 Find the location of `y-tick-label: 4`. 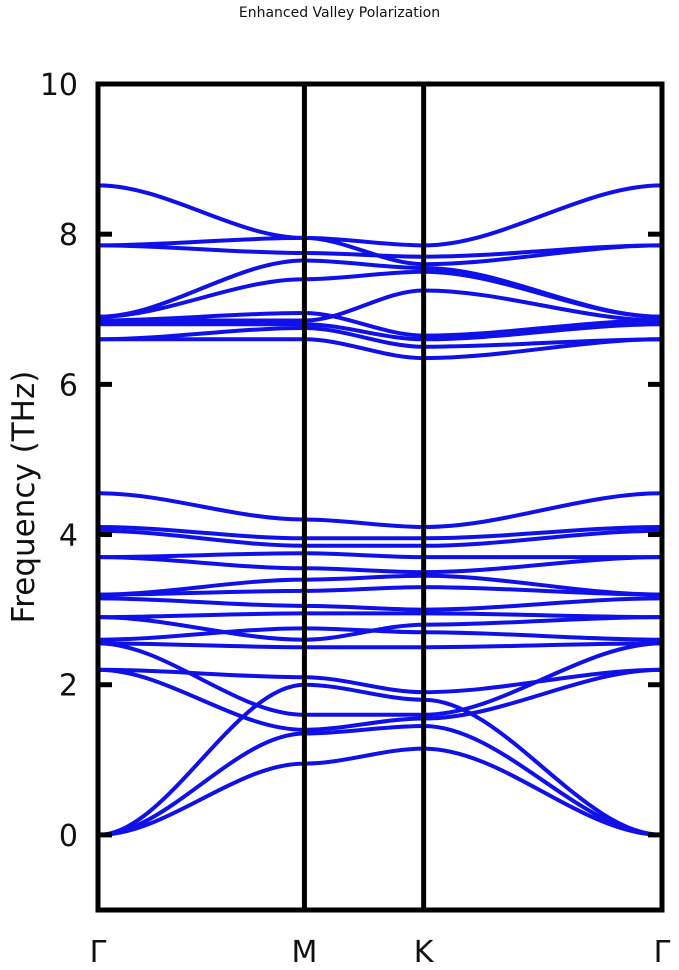

y-tick-label: 4 is located at coordinates (68, 536).